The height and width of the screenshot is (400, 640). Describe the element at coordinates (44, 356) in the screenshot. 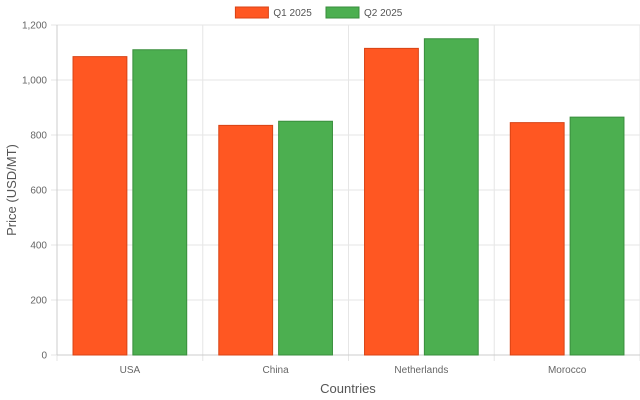

I see `y-tick-label: 0` at that location.